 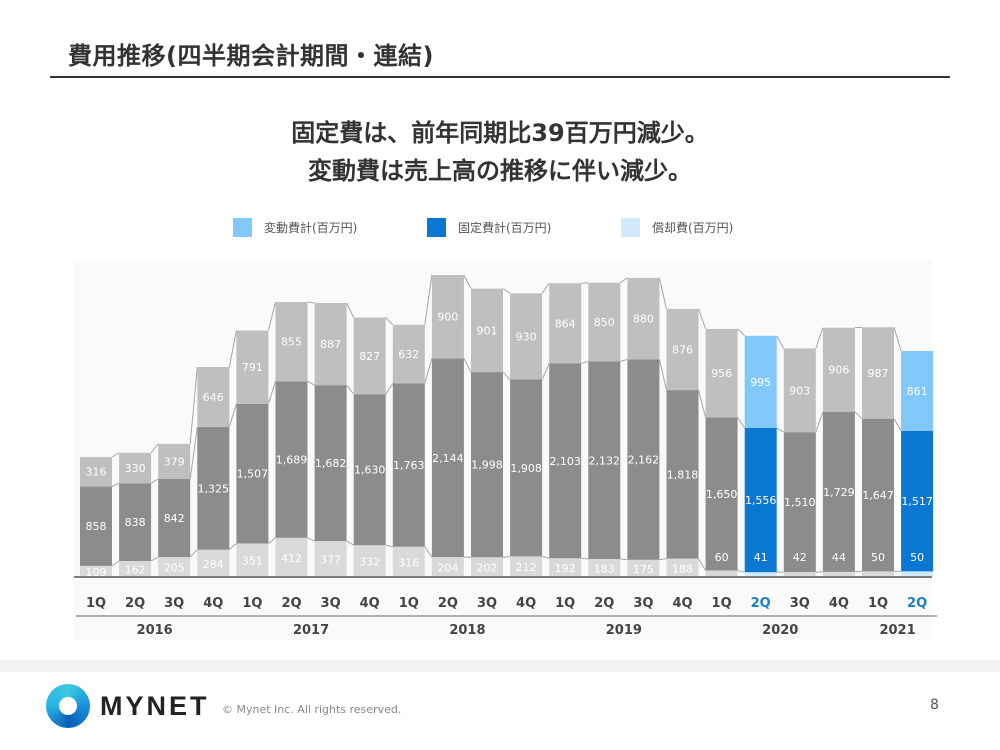 I want to click on copyright-text: © Mynet Inc. All rights reserved., so click(x=312, y=709).